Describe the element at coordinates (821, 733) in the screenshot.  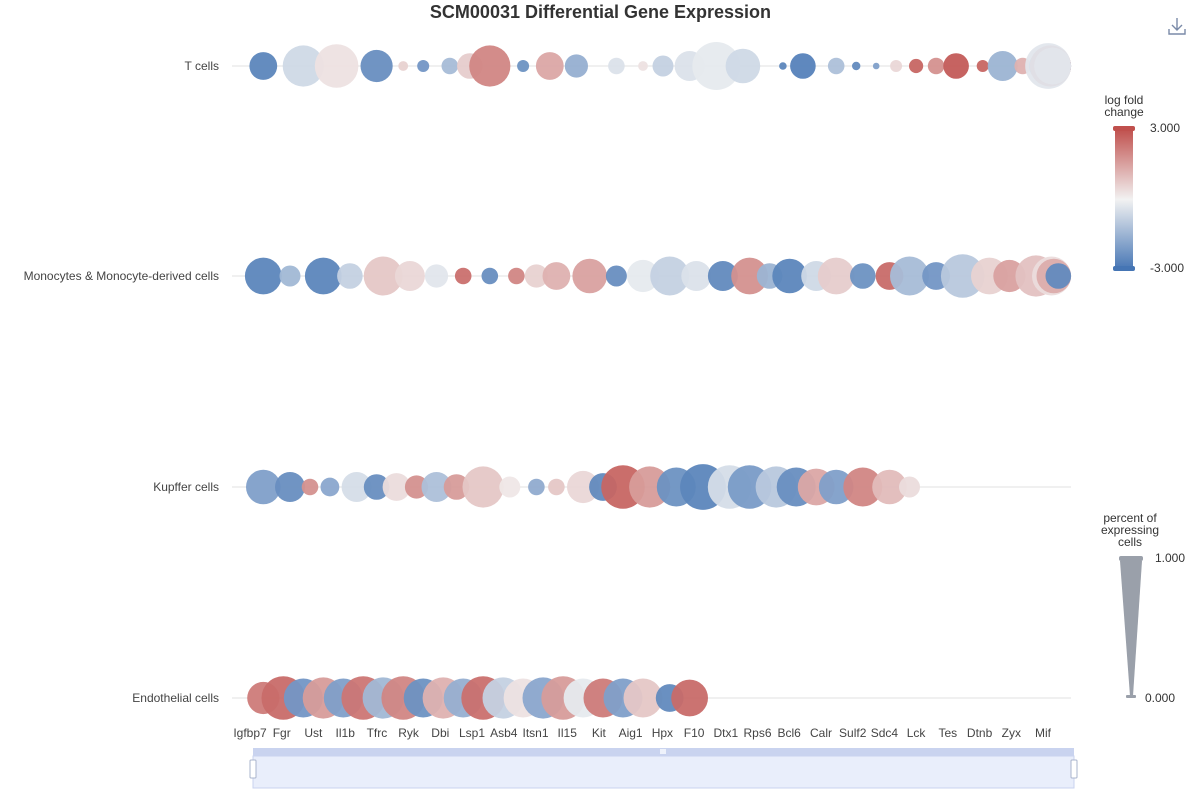
I see `x-axis-label: Calr` at that location.